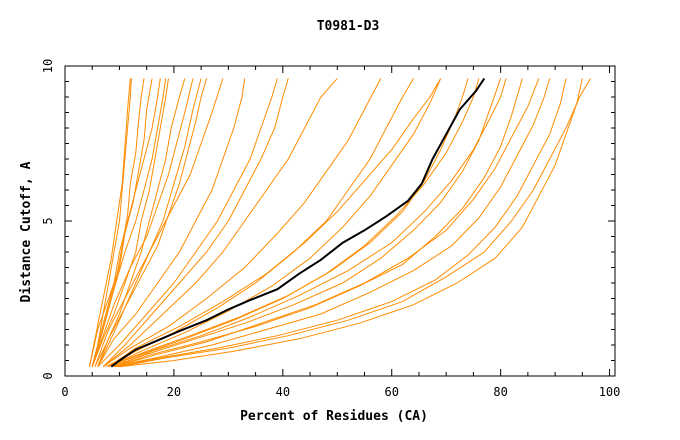 The height and width of the screenshot is (440, 680). What do you see at coordinates (64, 392) in the screenshot?
I see `x-tick-label: 0` at bounding box center [64, 392].